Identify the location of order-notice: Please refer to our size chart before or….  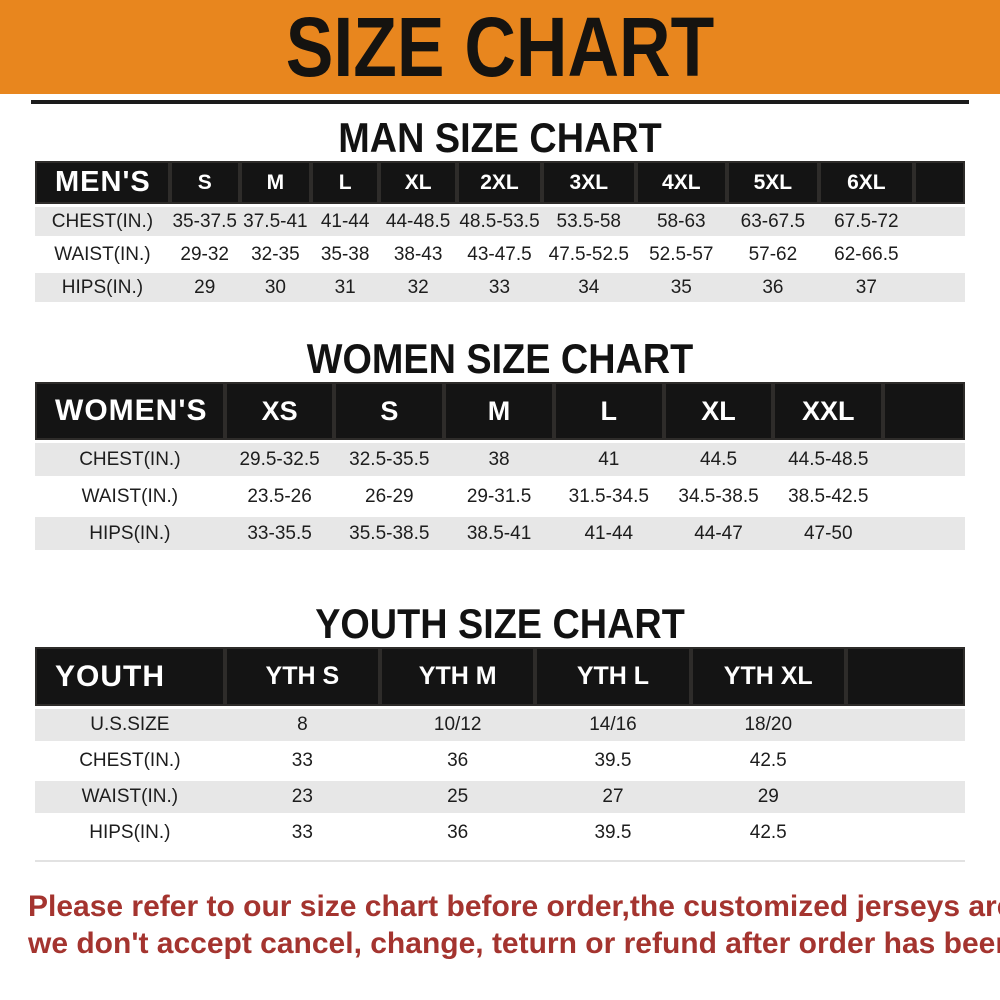
(514, 925).